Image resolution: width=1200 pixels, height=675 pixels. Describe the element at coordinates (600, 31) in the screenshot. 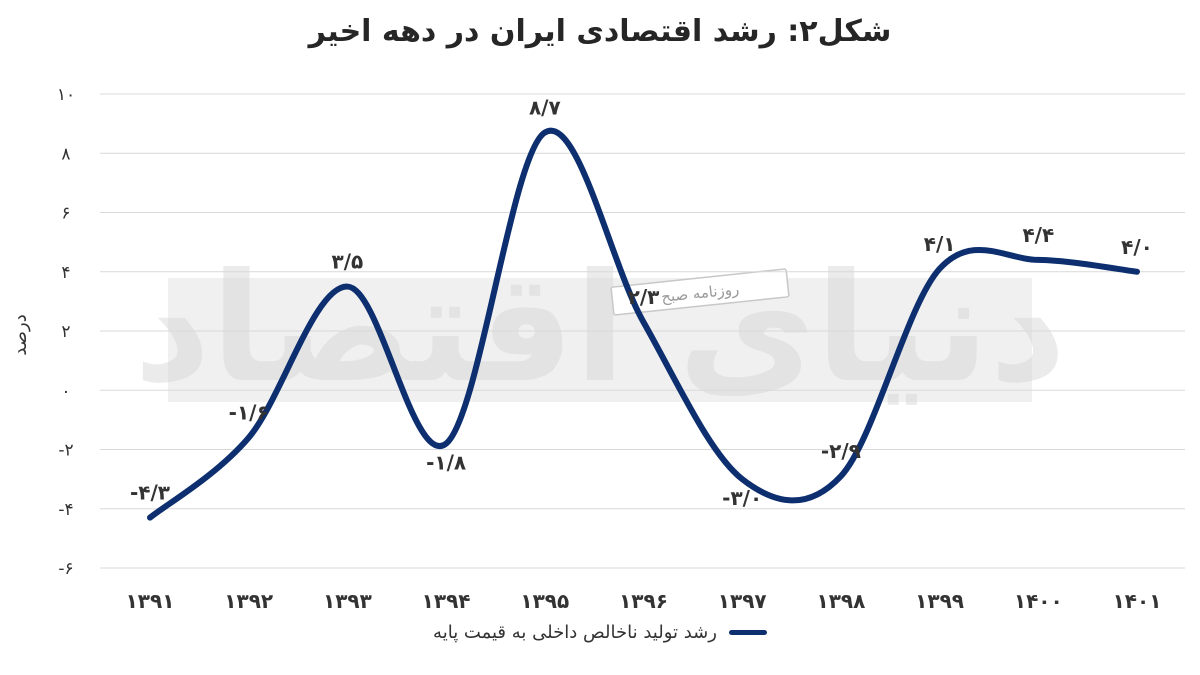

I see `chart-title: شکل۲: رشد اقتصادی ایران در دهه اخیر` at that location.